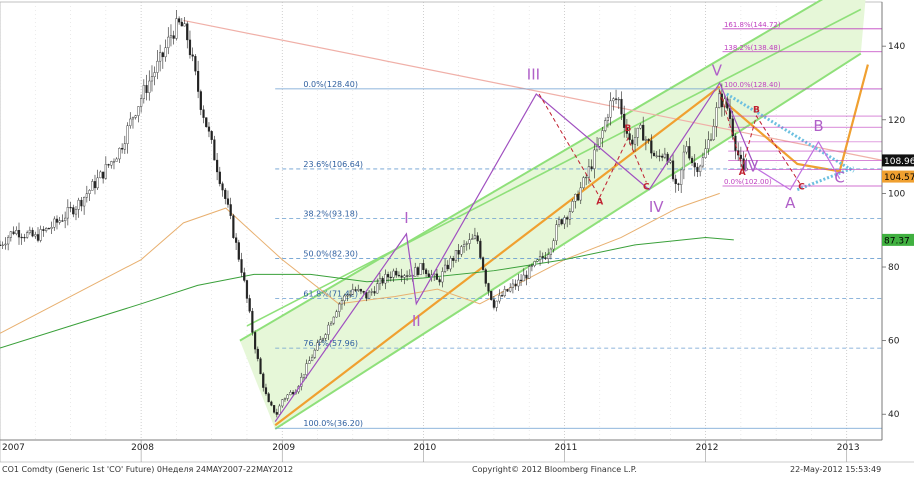 The image size is (914, 477). What do you see at coordinates (898, 176) in the screenshot?
I see `price-tag` at bounding box center [898, 176].